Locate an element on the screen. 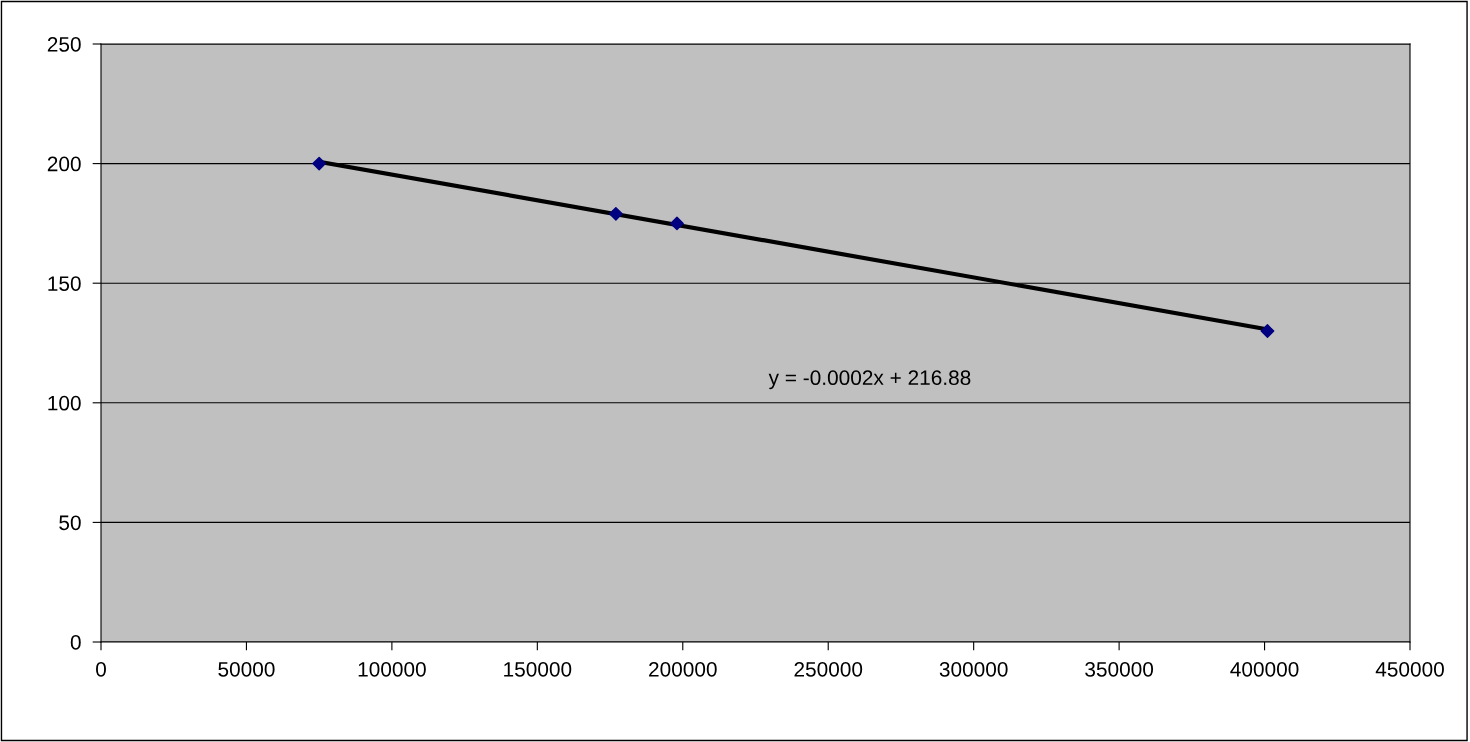  x-tick-label: 250000 is located at coordinates (828, 669).